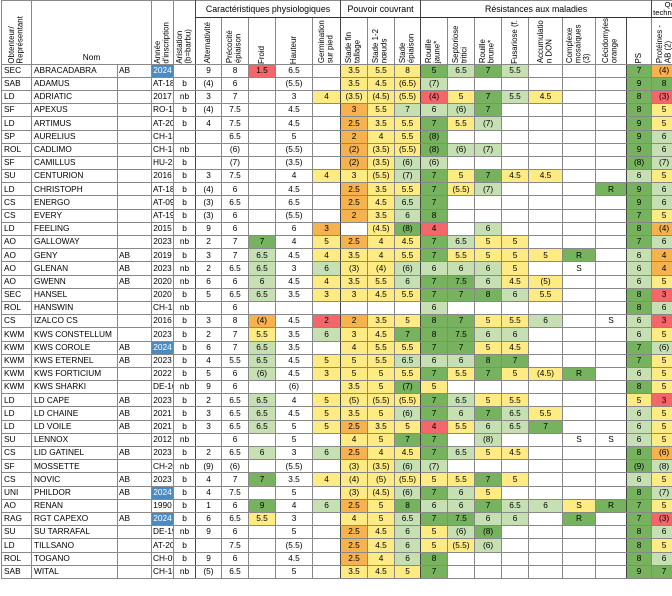 This screenshot has width=672, height=596. Describe the element at coordinates (74, 387) in the screenshot. I see `cell-variety-name: KWS SHARKI` at that location.